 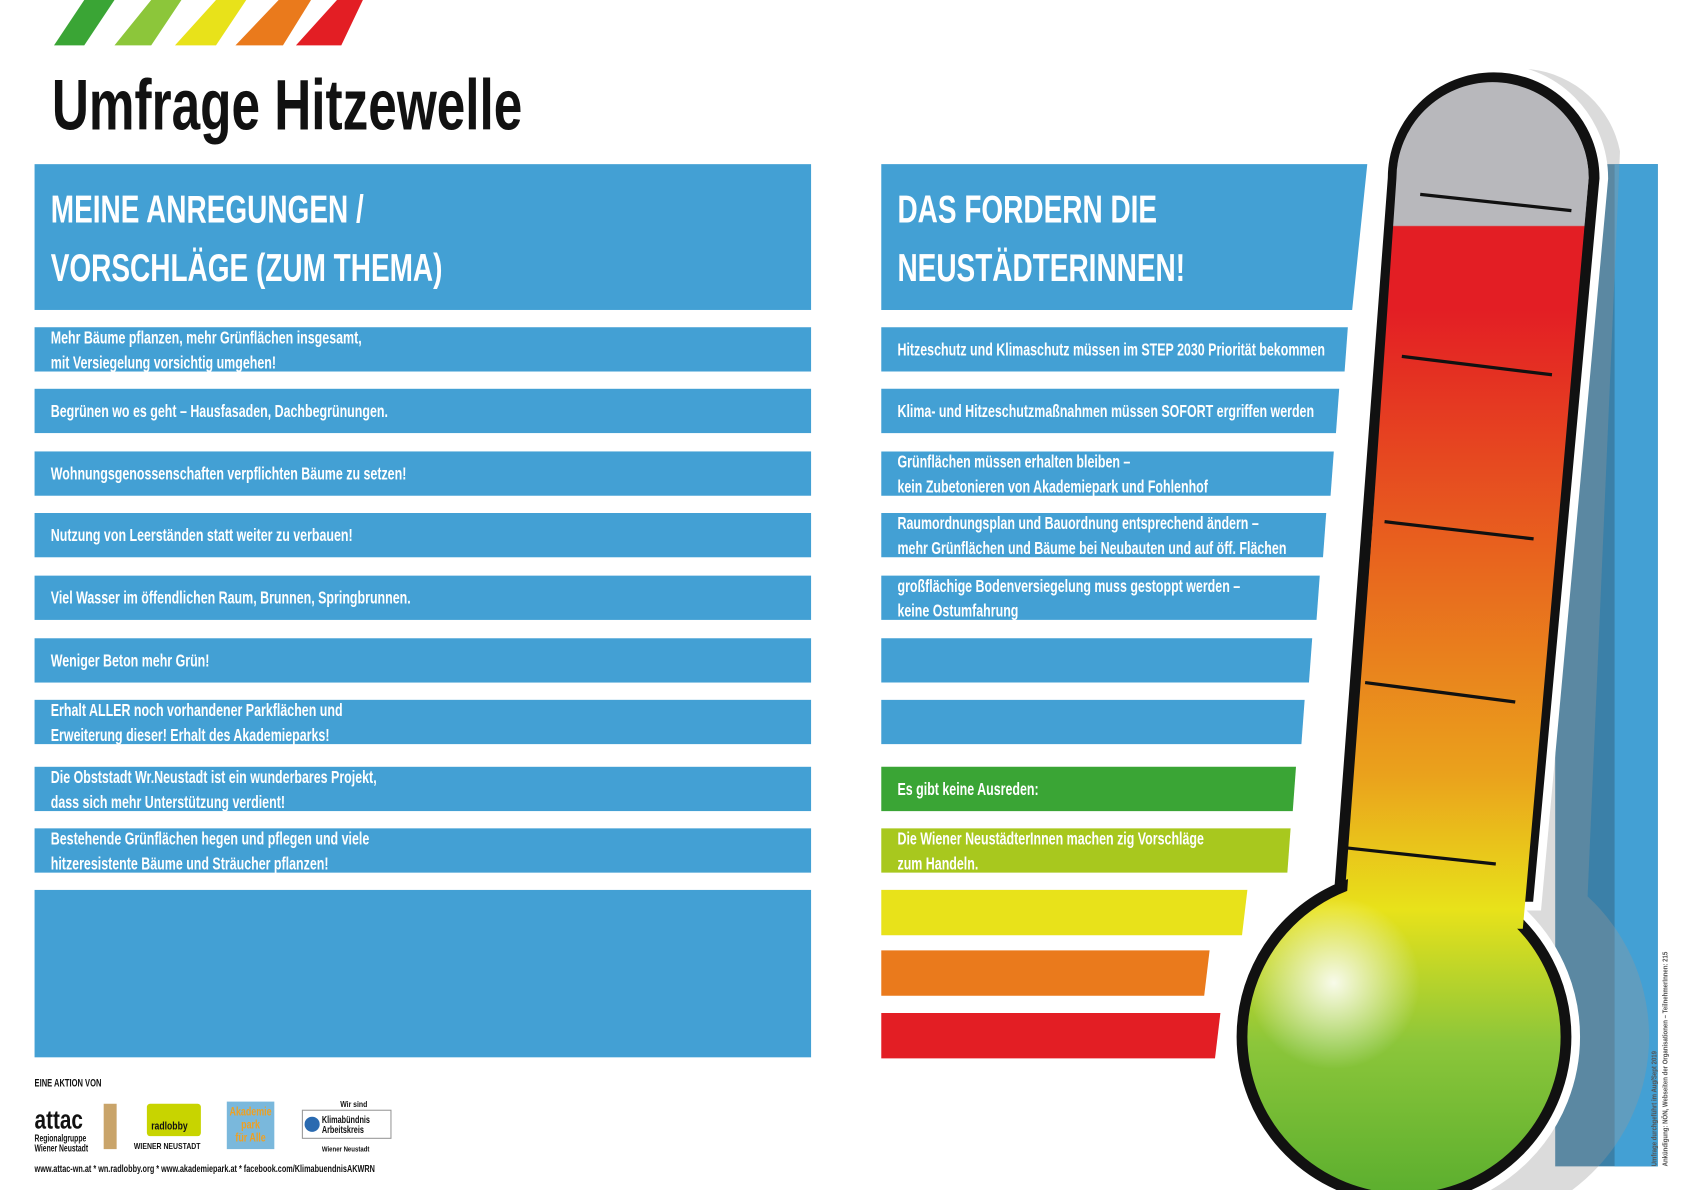 I want to click on row-text: keine Ostumfahrung, so click(x=957, y=612).